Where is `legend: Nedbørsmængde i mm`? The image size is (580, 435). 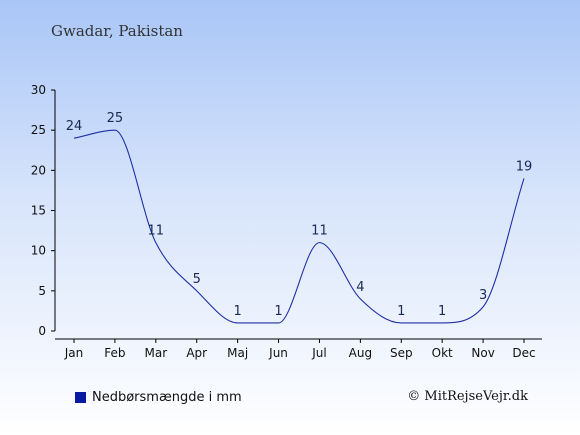
legend: Nedbørsmængde i mm is located at coordinates (158, 397).